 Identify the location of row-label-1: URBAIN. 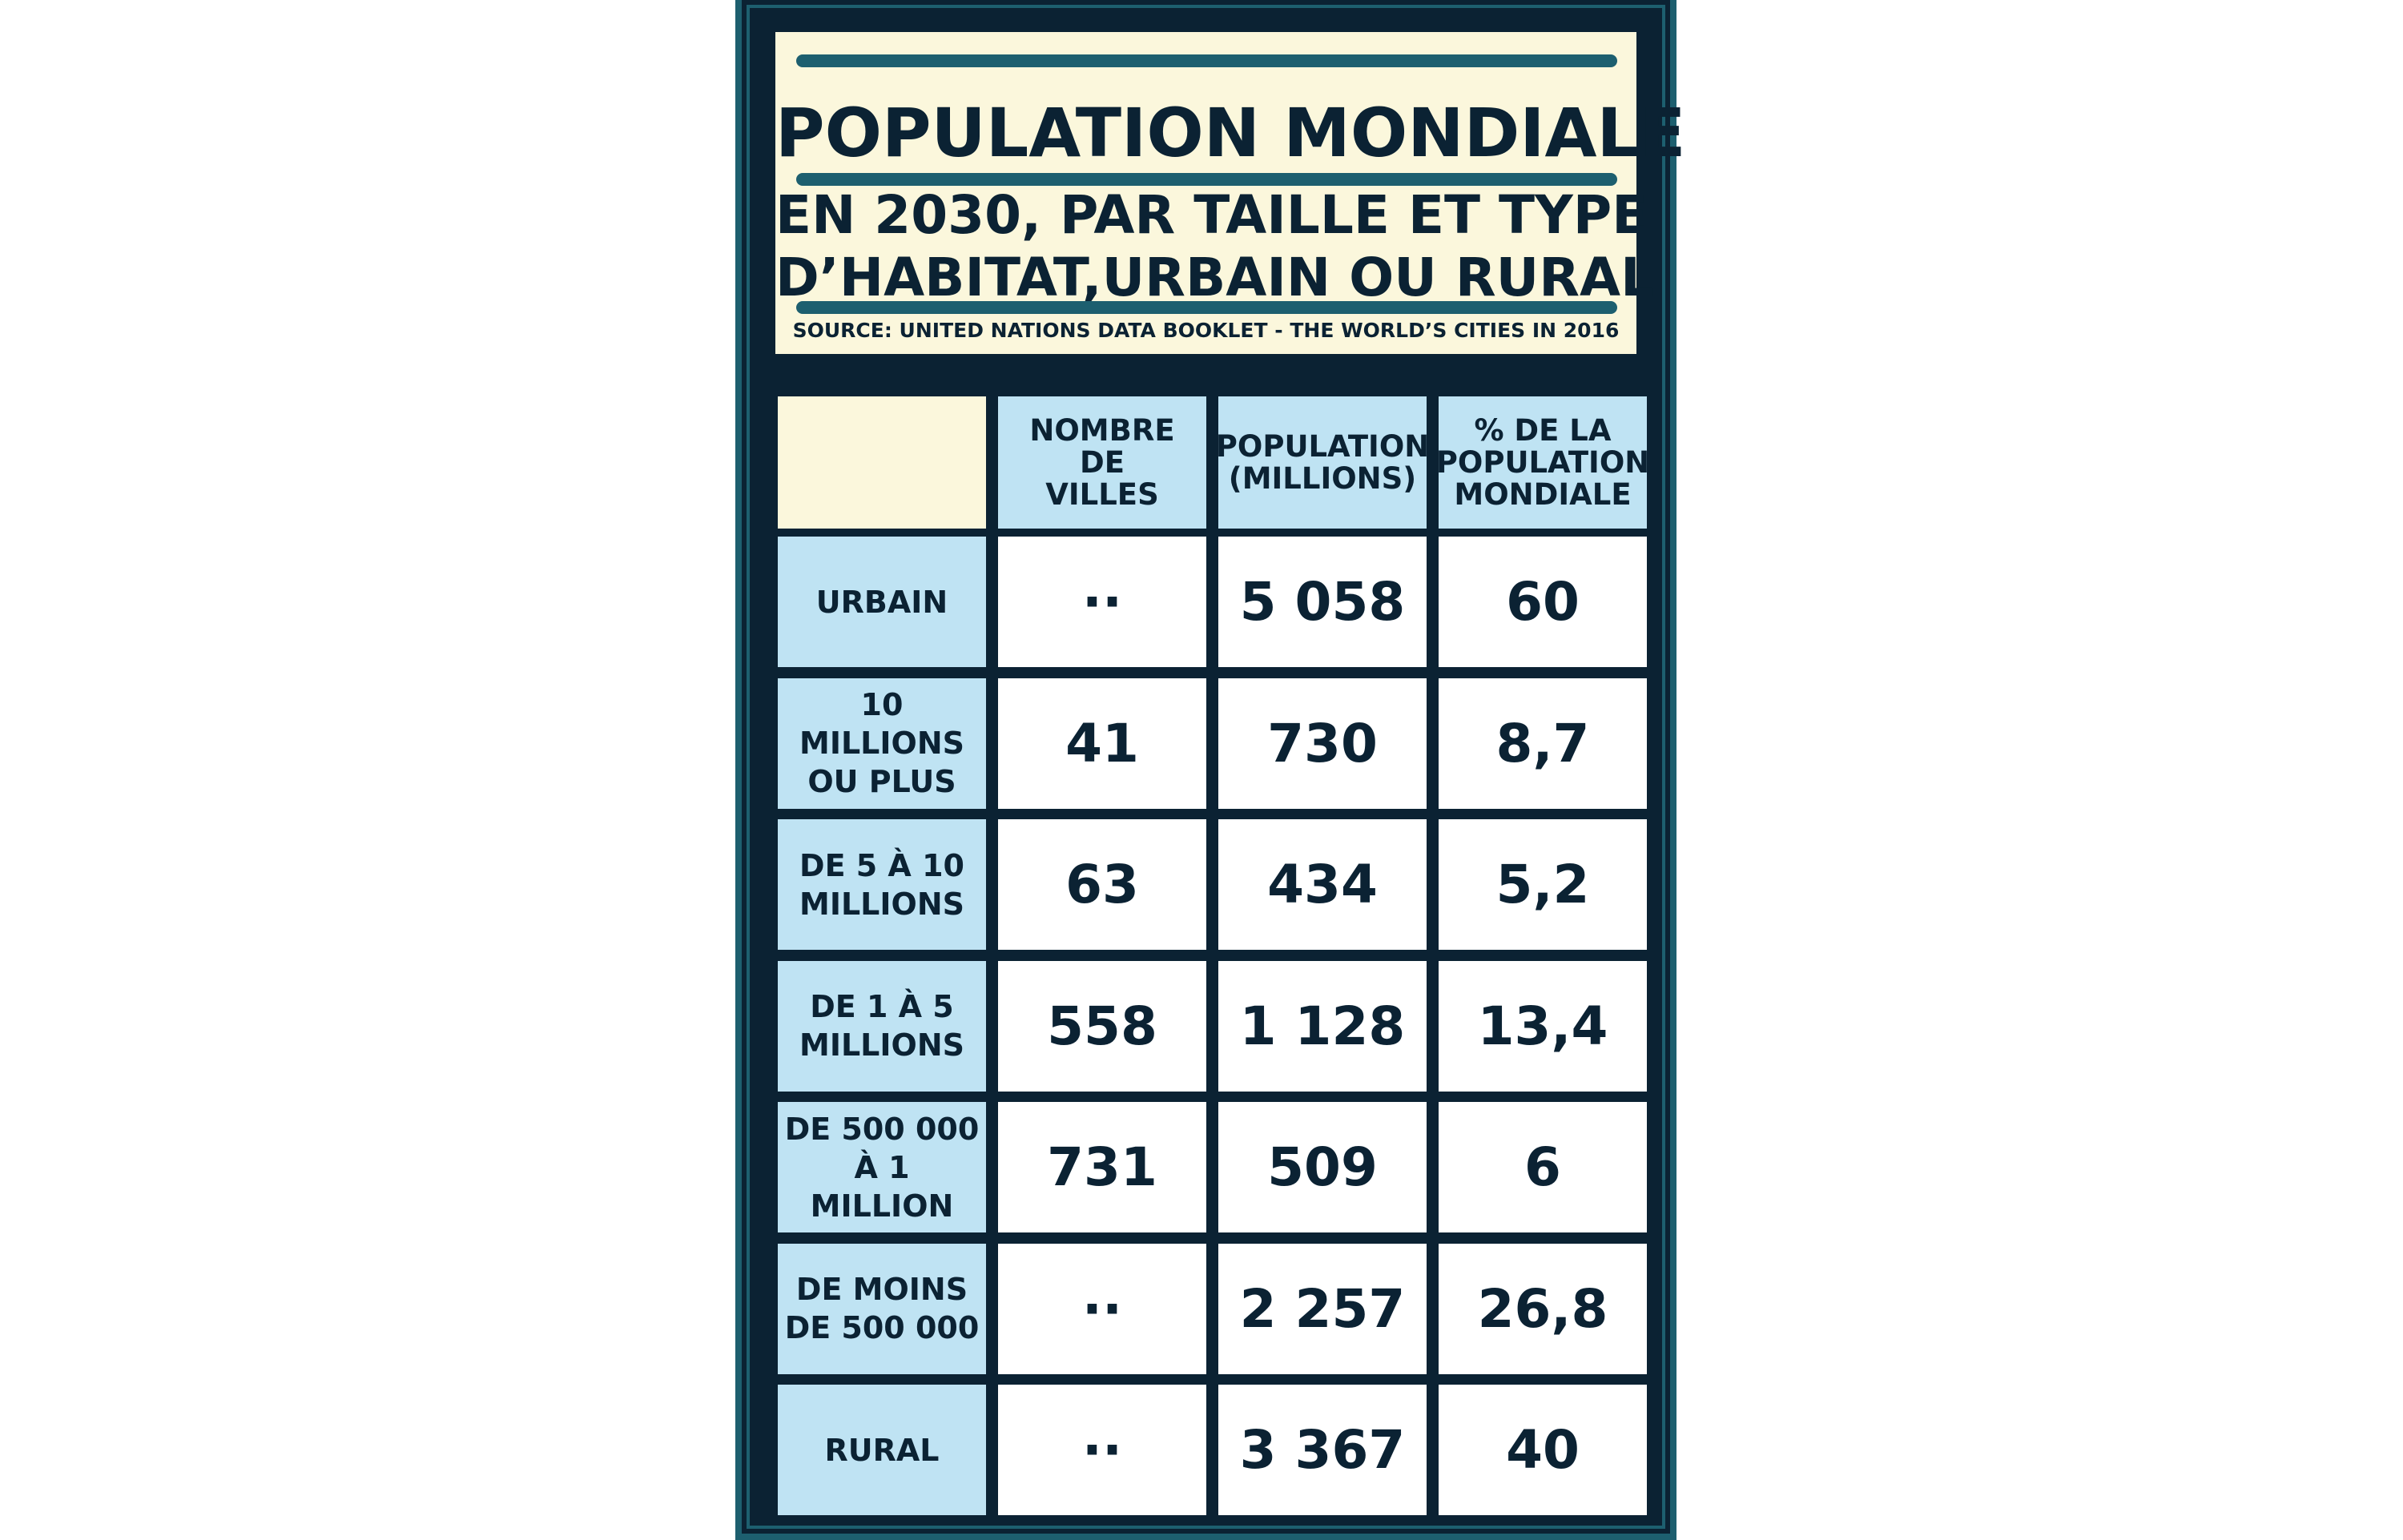
(882, 602).